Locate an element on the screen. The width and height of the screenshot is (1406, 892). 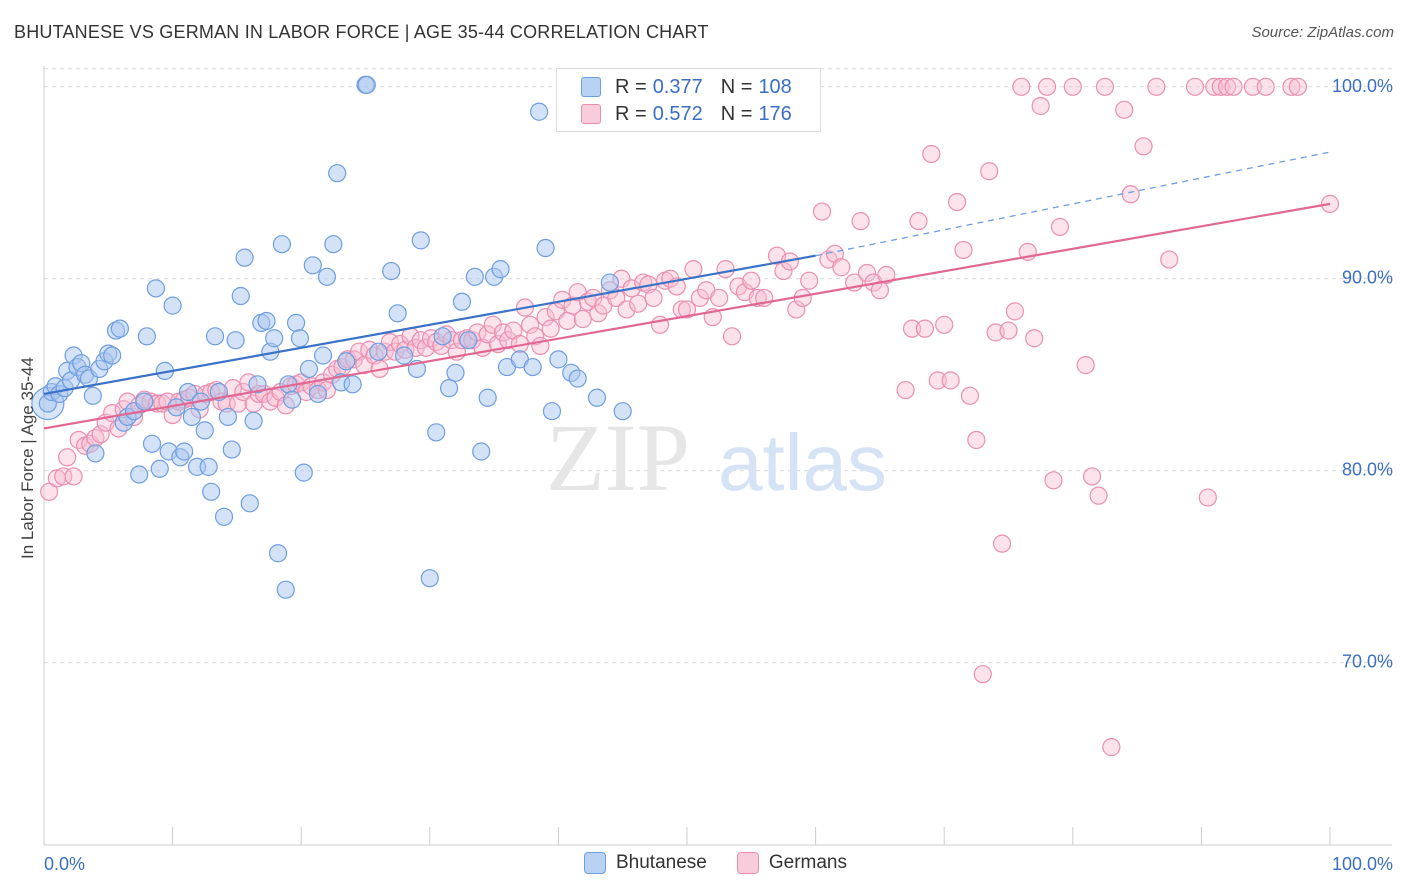
legend-r-label: R = is located at coordinates (631, 86).